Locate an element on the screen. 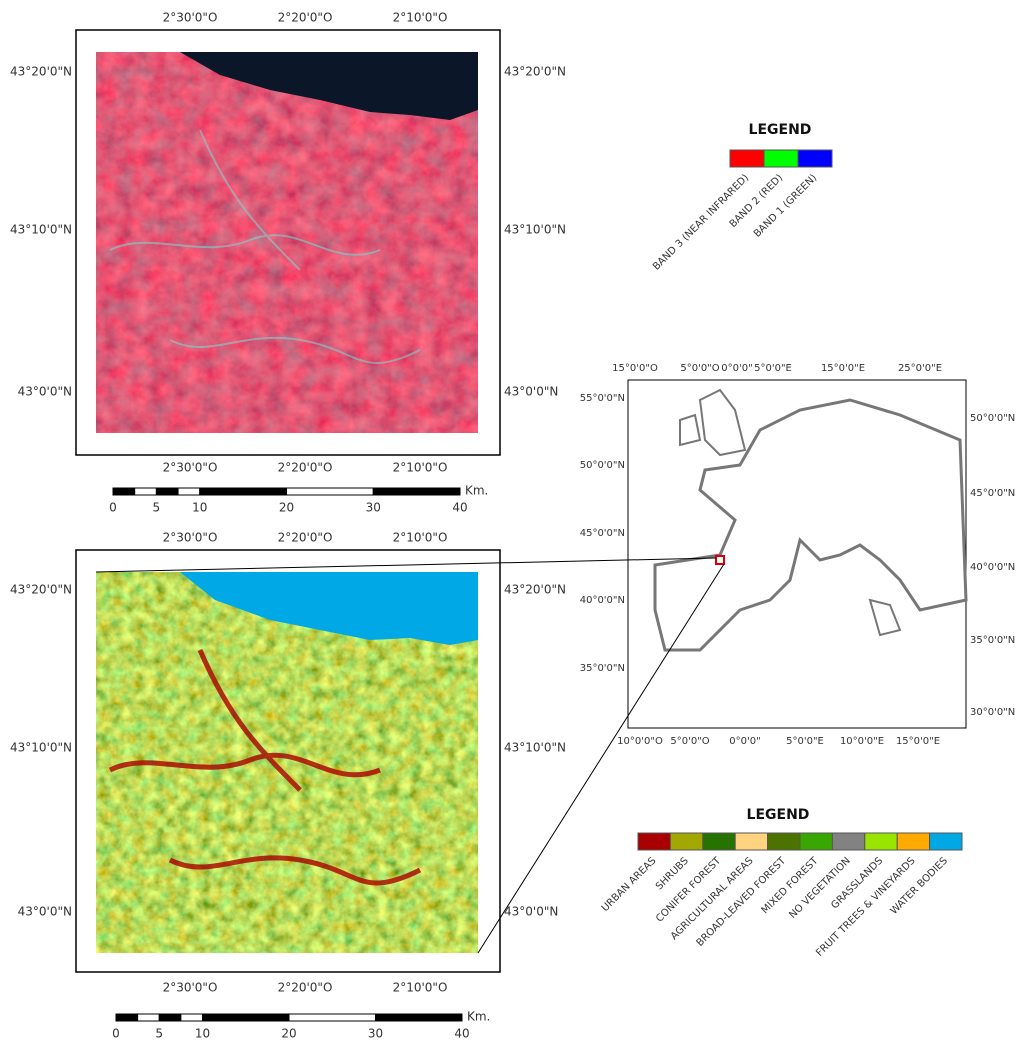 The height and width of the screenshot is (1054, 1024). europe-land is located at coordinates (810, 525).